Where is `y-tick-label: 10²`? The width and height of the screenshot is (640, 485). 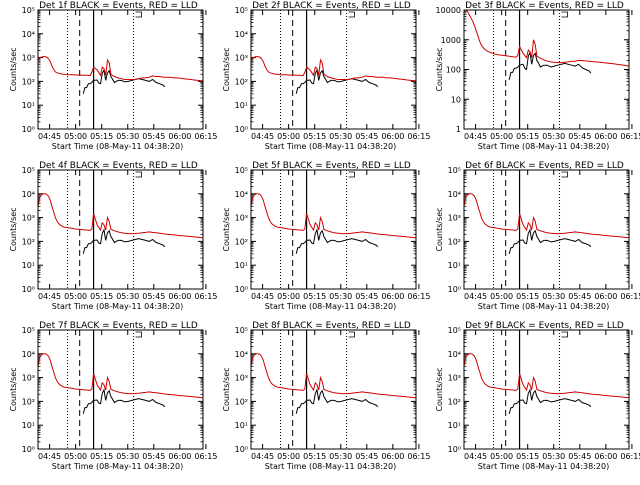 y-tick-label: 10² is located at coordinates (454, 401).